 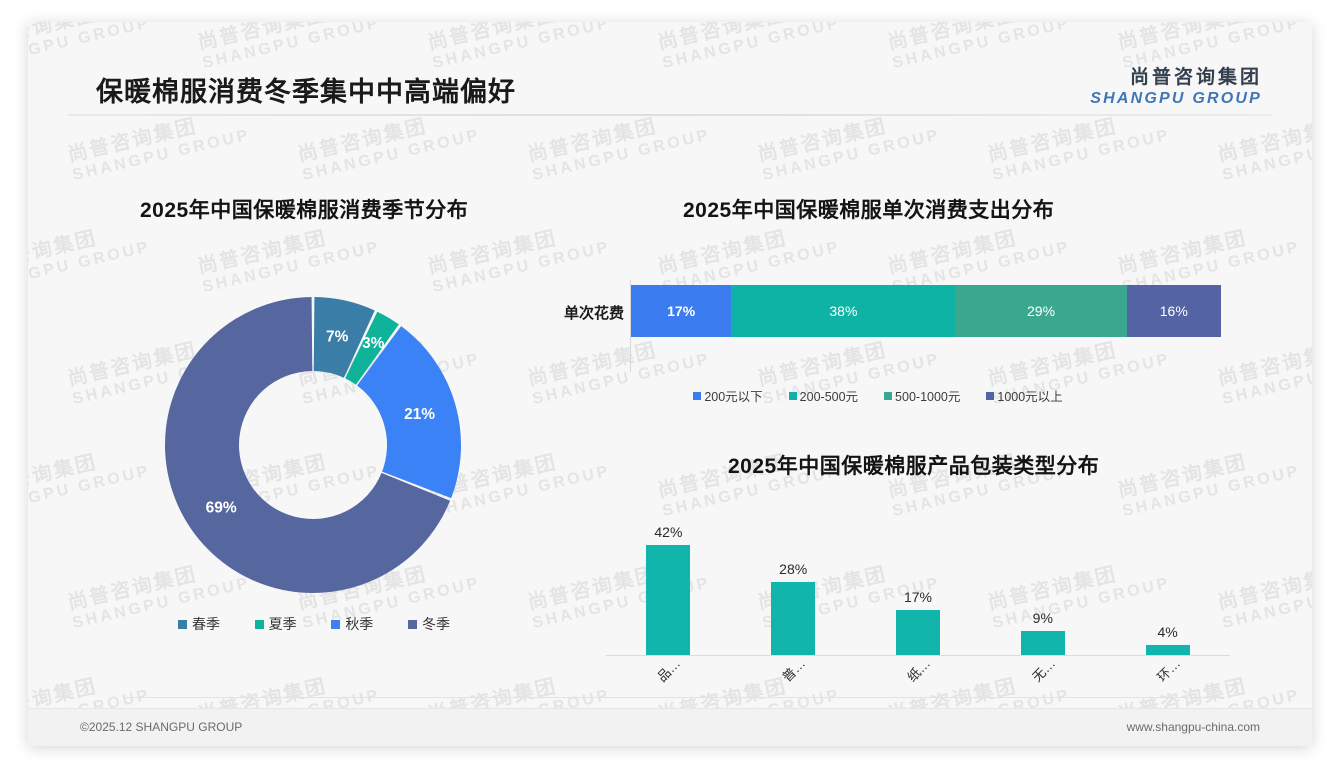 I want to click on legend-label: 秋季, so click(x=359, y=624).